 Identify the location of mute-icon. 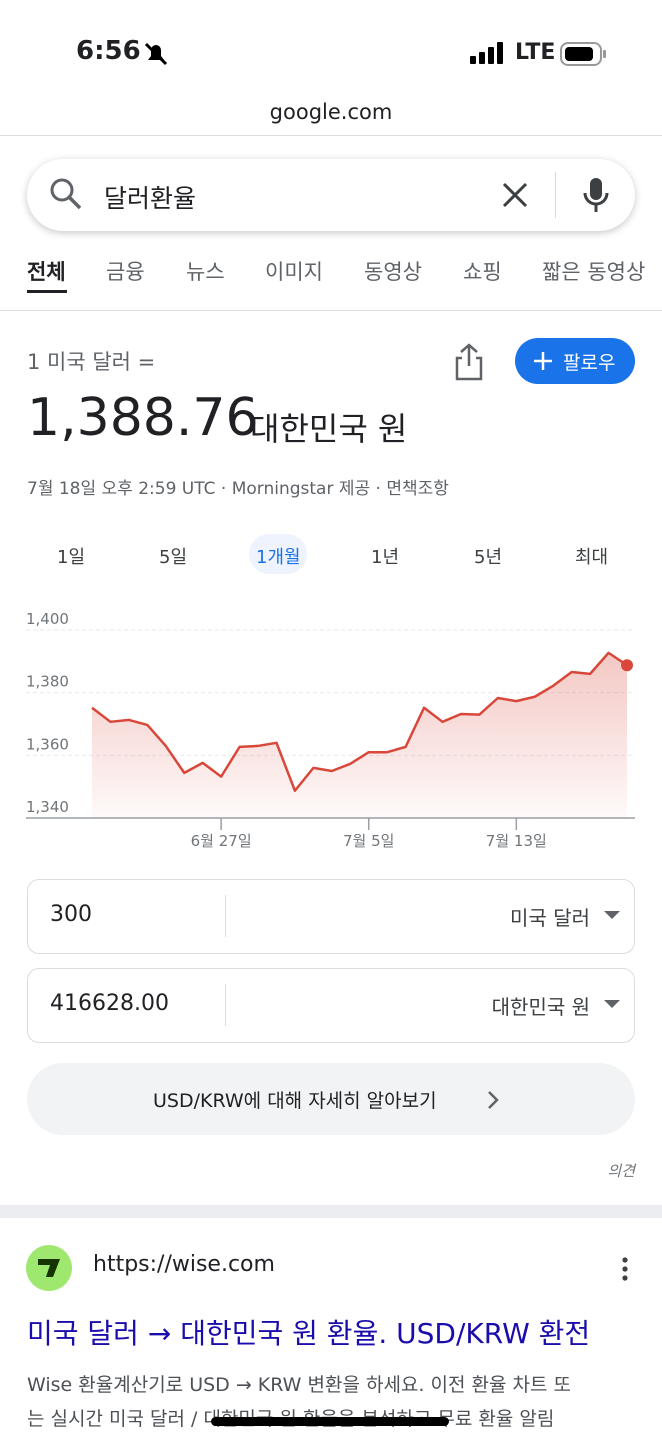
(156, 54).